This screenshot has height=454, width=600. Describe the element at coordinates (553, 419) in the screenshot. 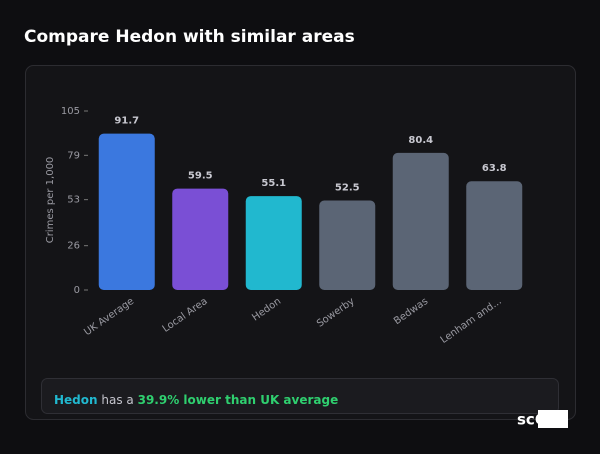

I see `logo-box` at that location.